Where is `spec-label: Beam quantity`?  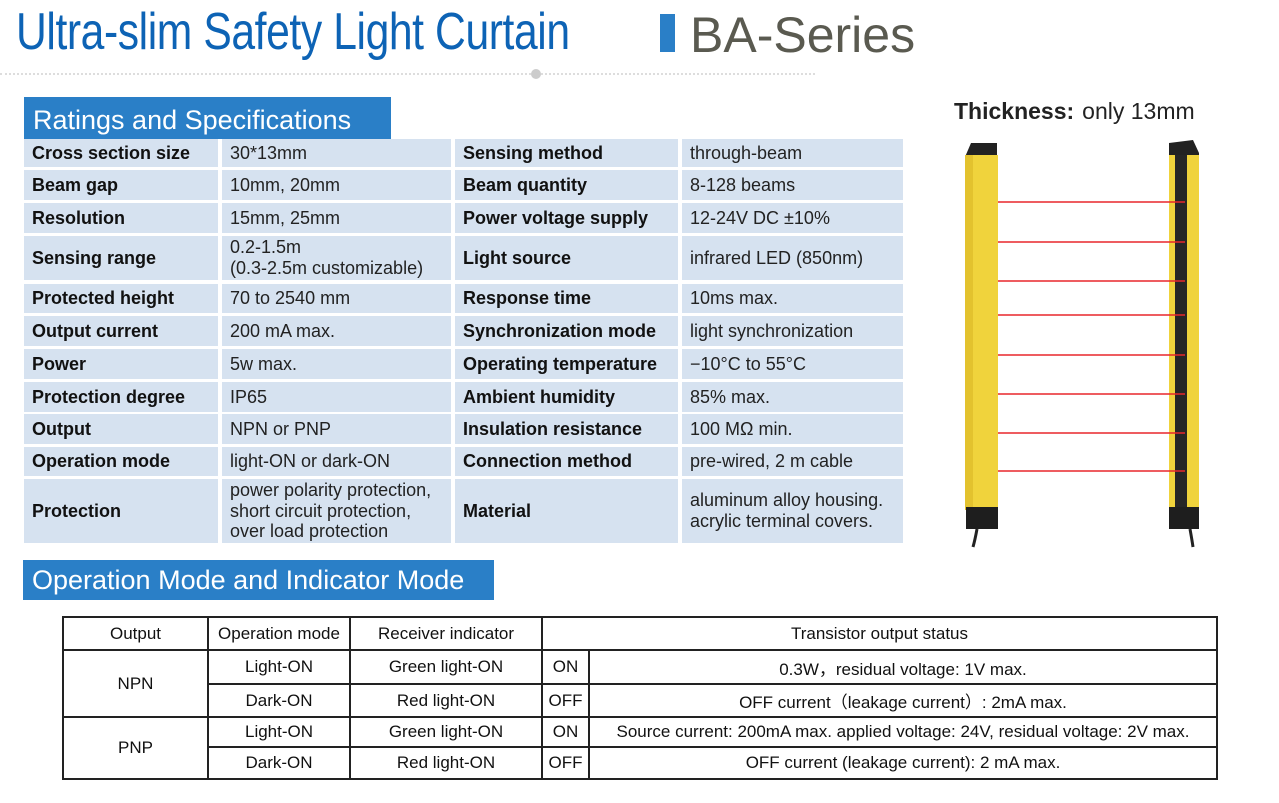
spec-label: Beam quantity is located at coordinates (566, 185).